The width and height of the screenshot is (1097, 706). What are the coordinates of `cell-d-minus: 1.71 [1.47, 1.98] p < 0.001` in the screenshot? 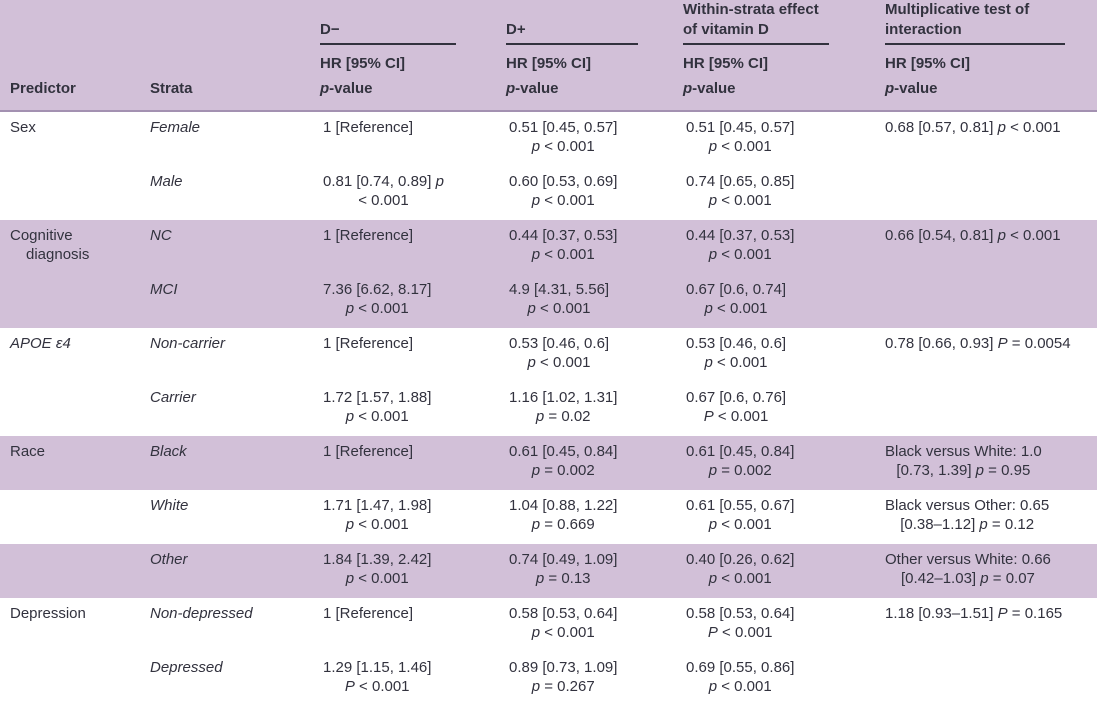 It's located at (377, 515).